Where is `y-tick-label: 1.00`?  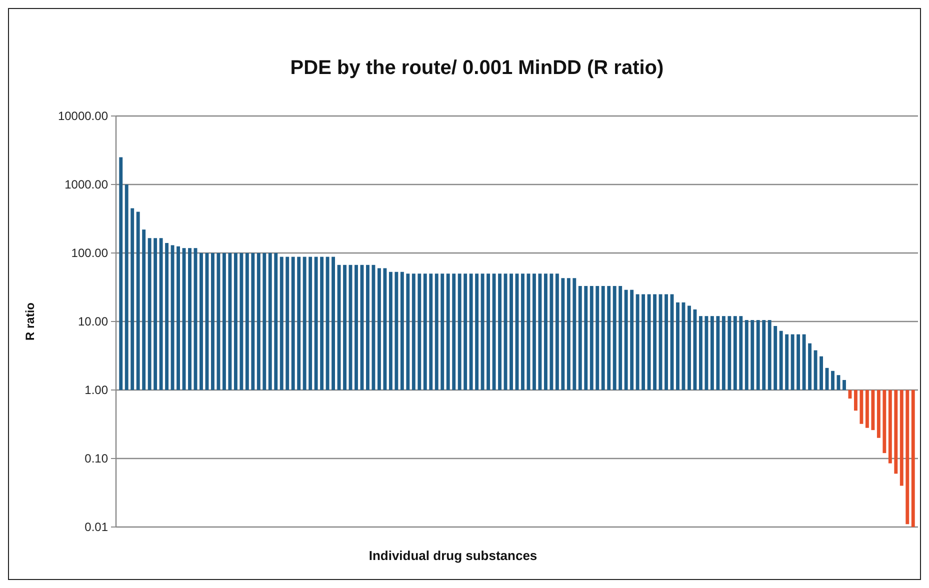
y-tick-label: 1.00 is located at coordinates (96, 390).